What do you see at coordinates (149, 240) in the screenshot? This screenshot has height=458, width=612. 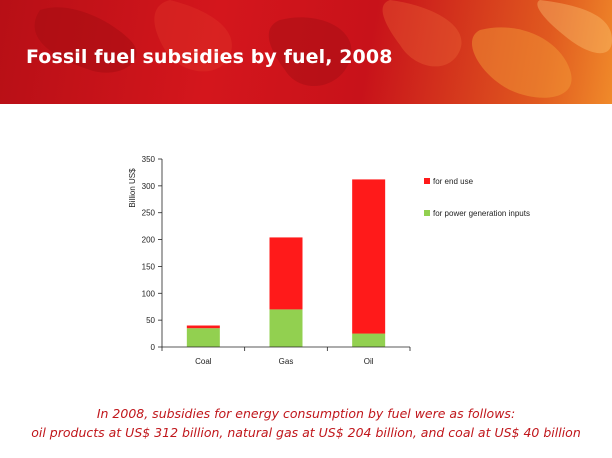 I see `y-tick-label: 200` at bounding box center [149, 240].